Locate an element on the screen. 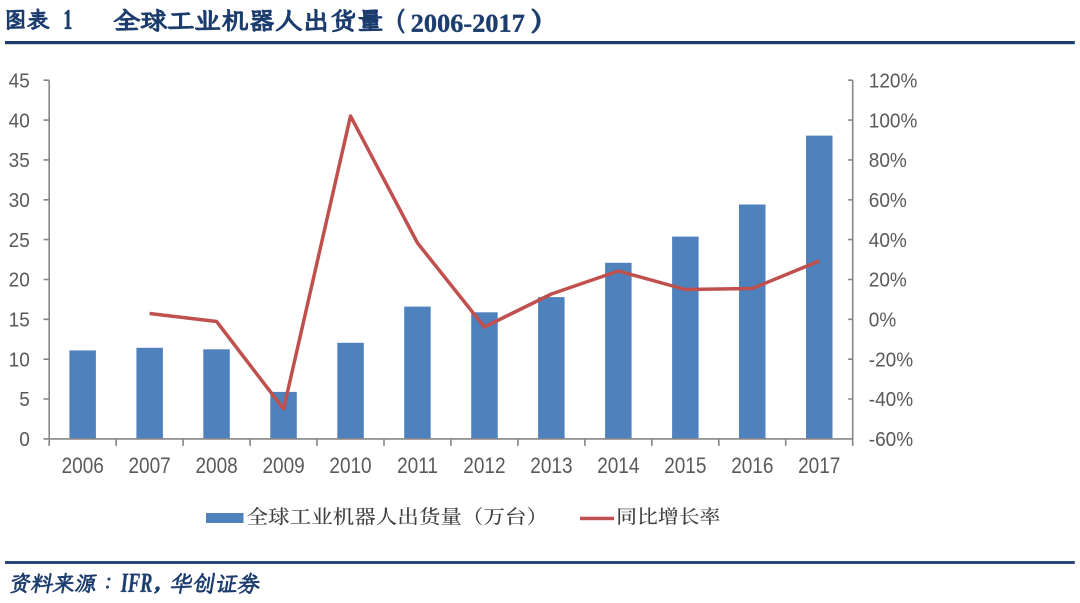  svg-text: 2013 is located at coordinates (551, 466).